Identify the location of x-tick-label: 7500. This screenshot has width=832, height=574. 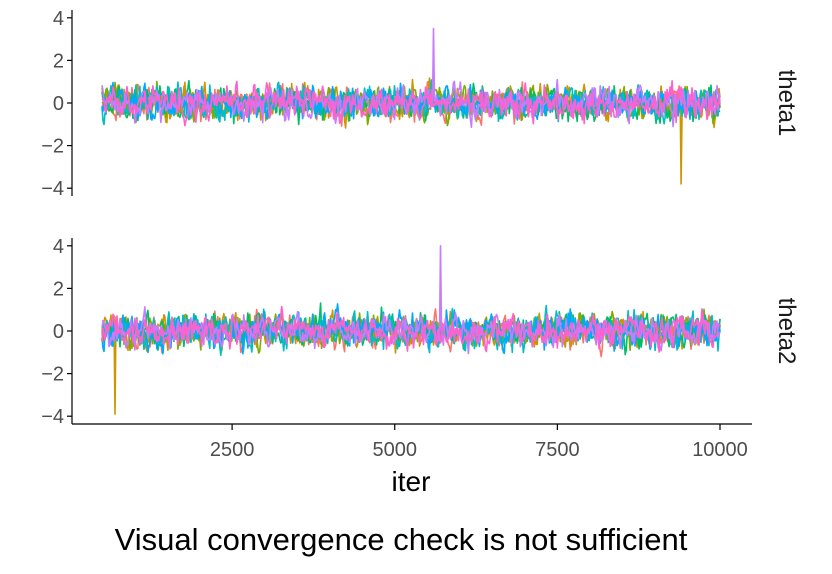
(557, 450).